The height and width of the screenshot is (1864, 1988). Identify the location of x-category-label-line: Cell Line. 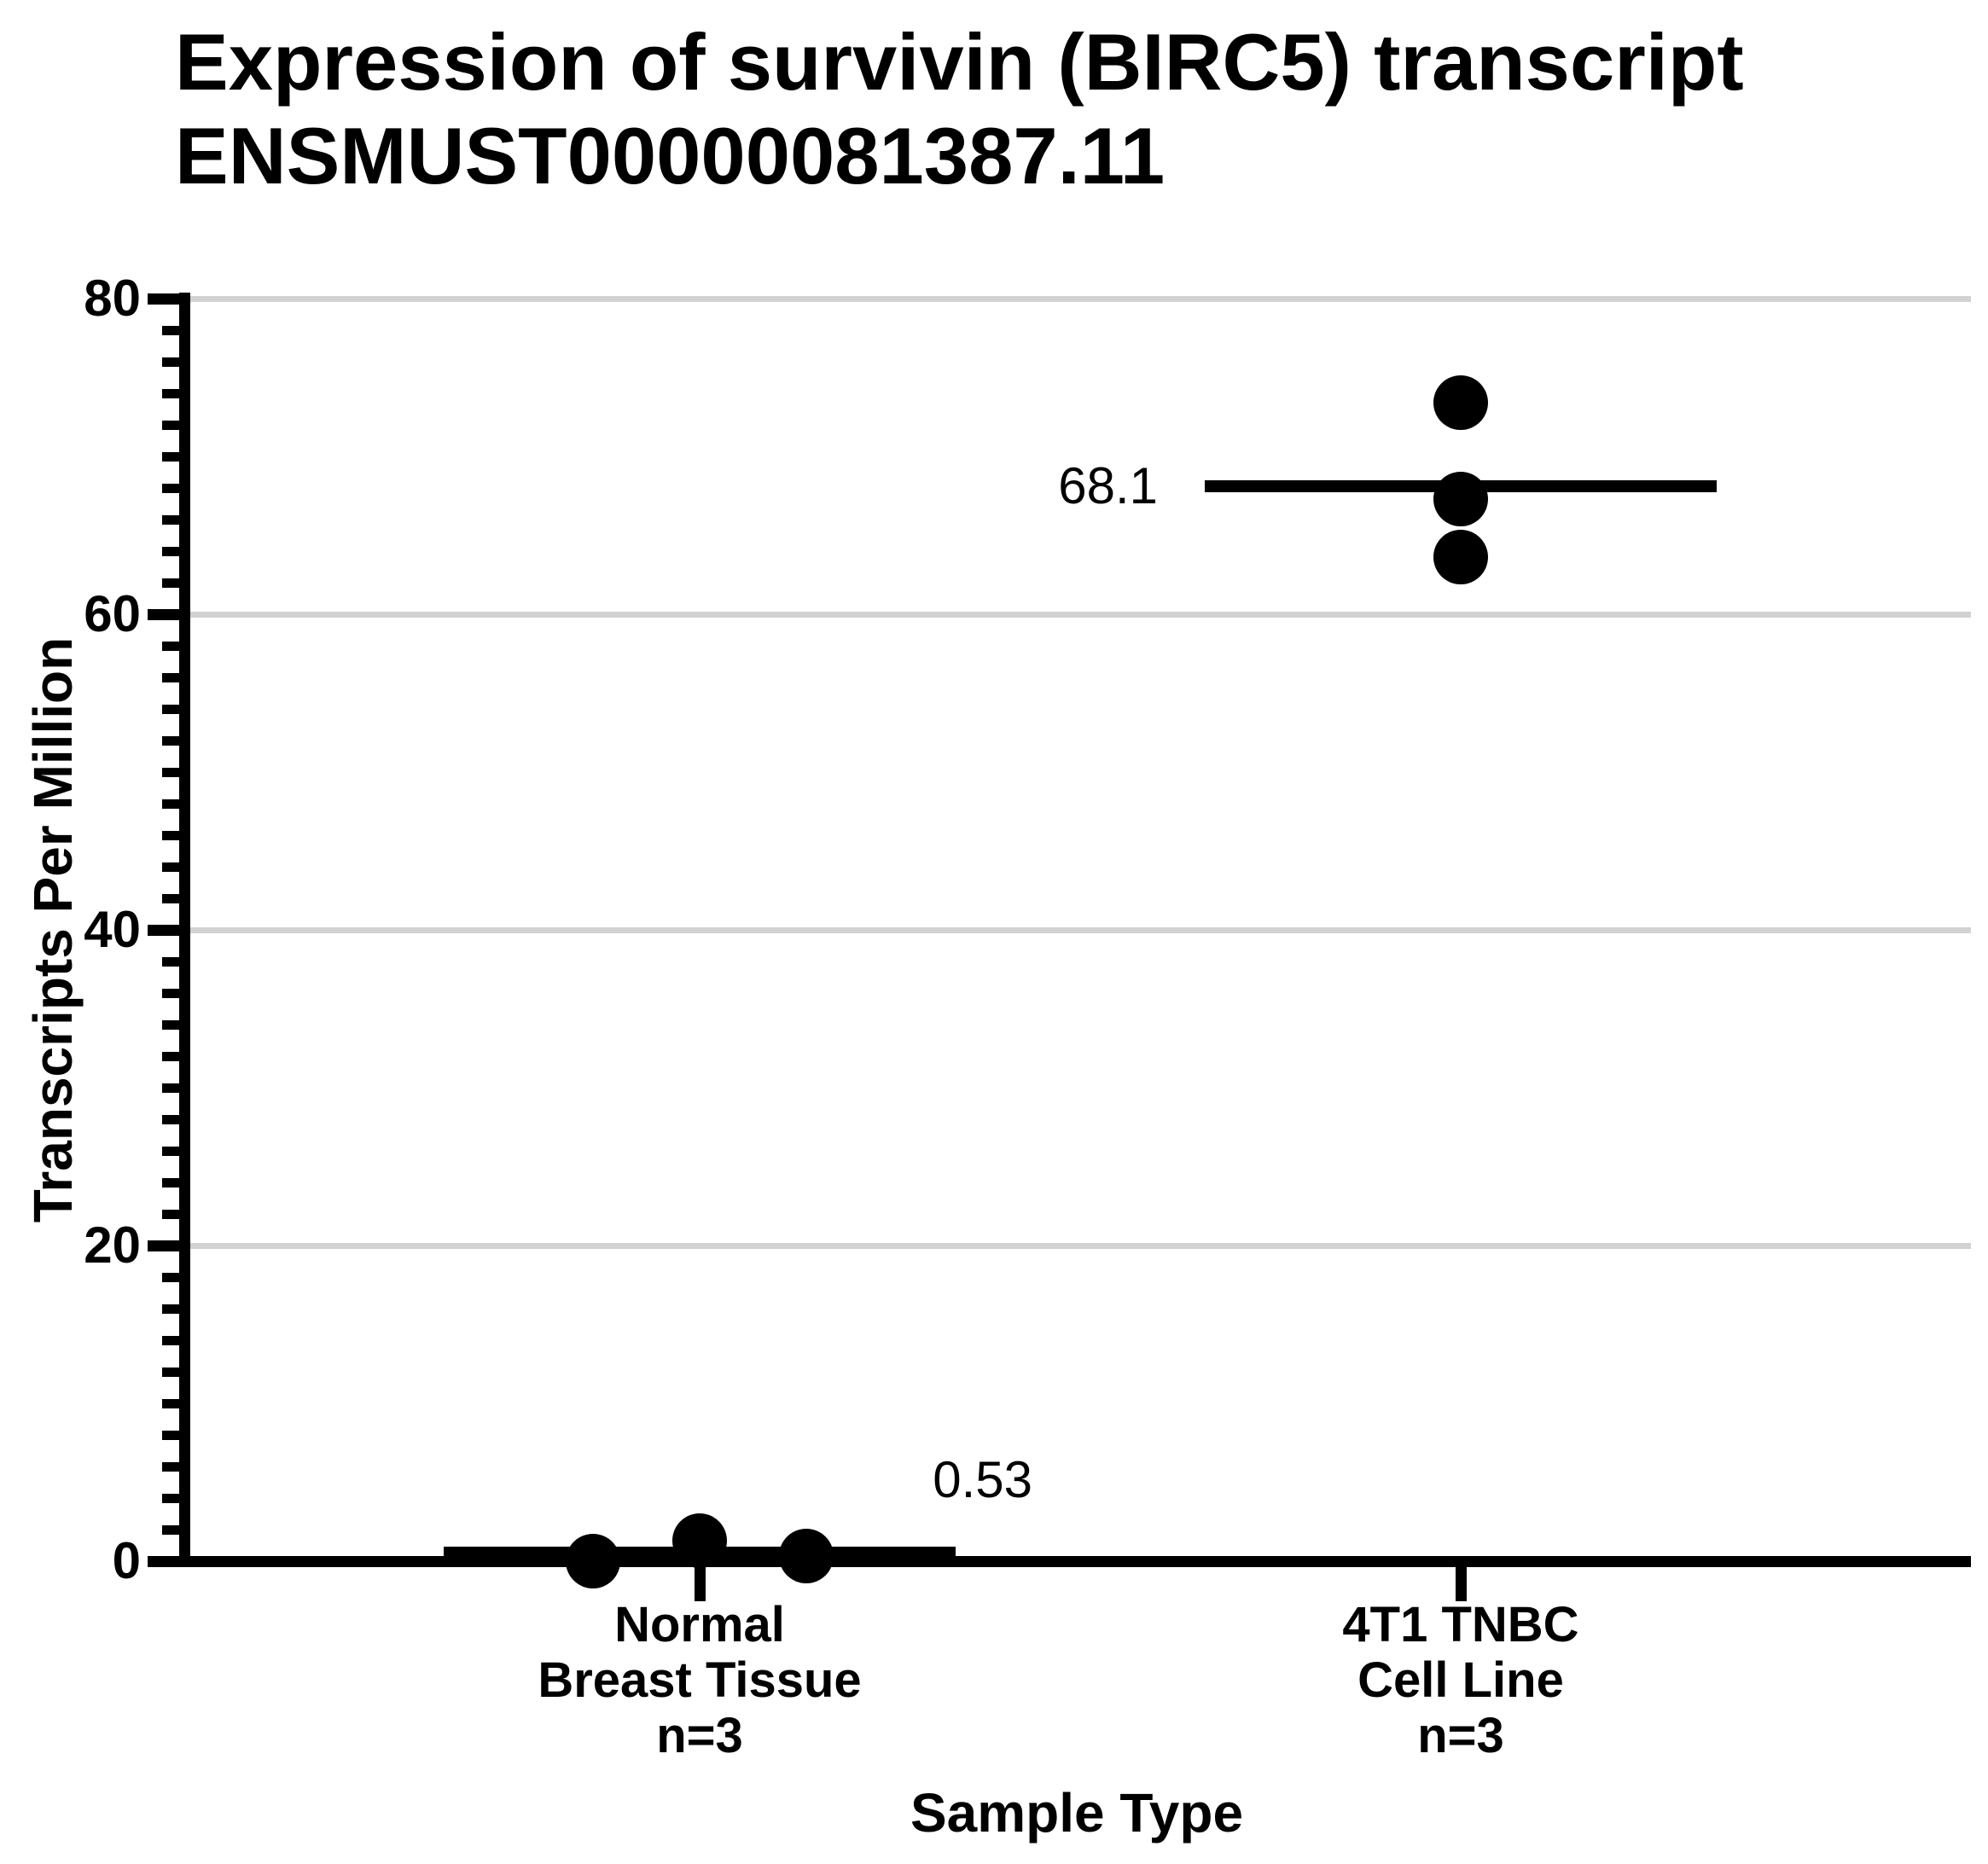
(1460, 1680).